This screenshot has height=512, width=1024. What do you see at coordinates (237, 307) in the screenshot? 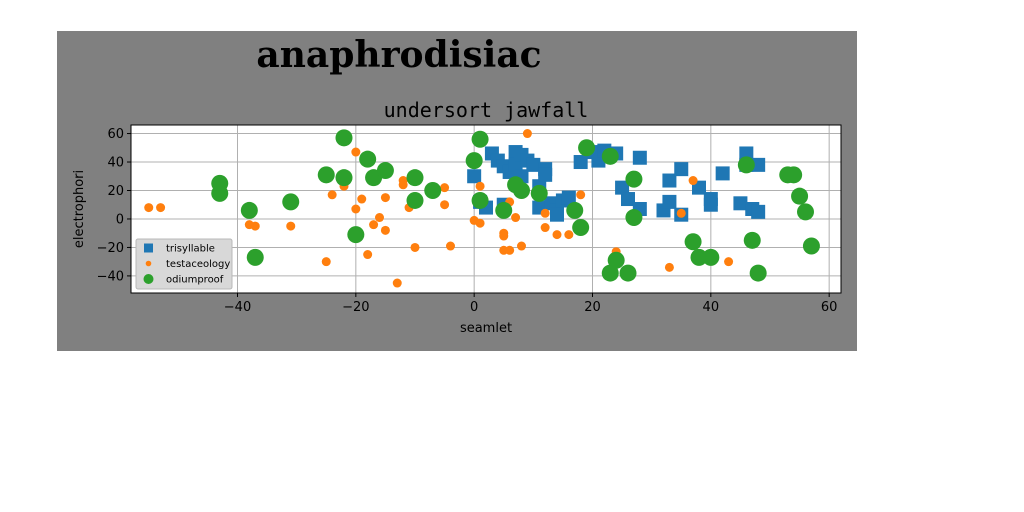
I see `x-tick-label: −40` at bounding box center [237, 307].